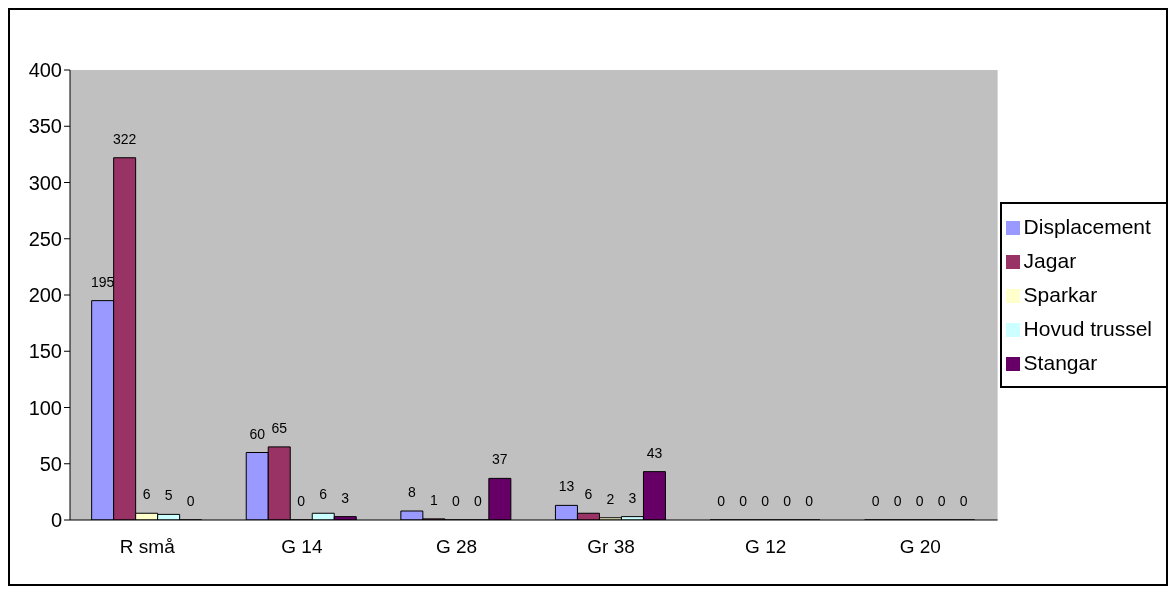 The height and width of the screenshot is (594, 1171). Describe the element at coordinates (433, 499) in the screenshot. I see `data-label: 1` at that location.